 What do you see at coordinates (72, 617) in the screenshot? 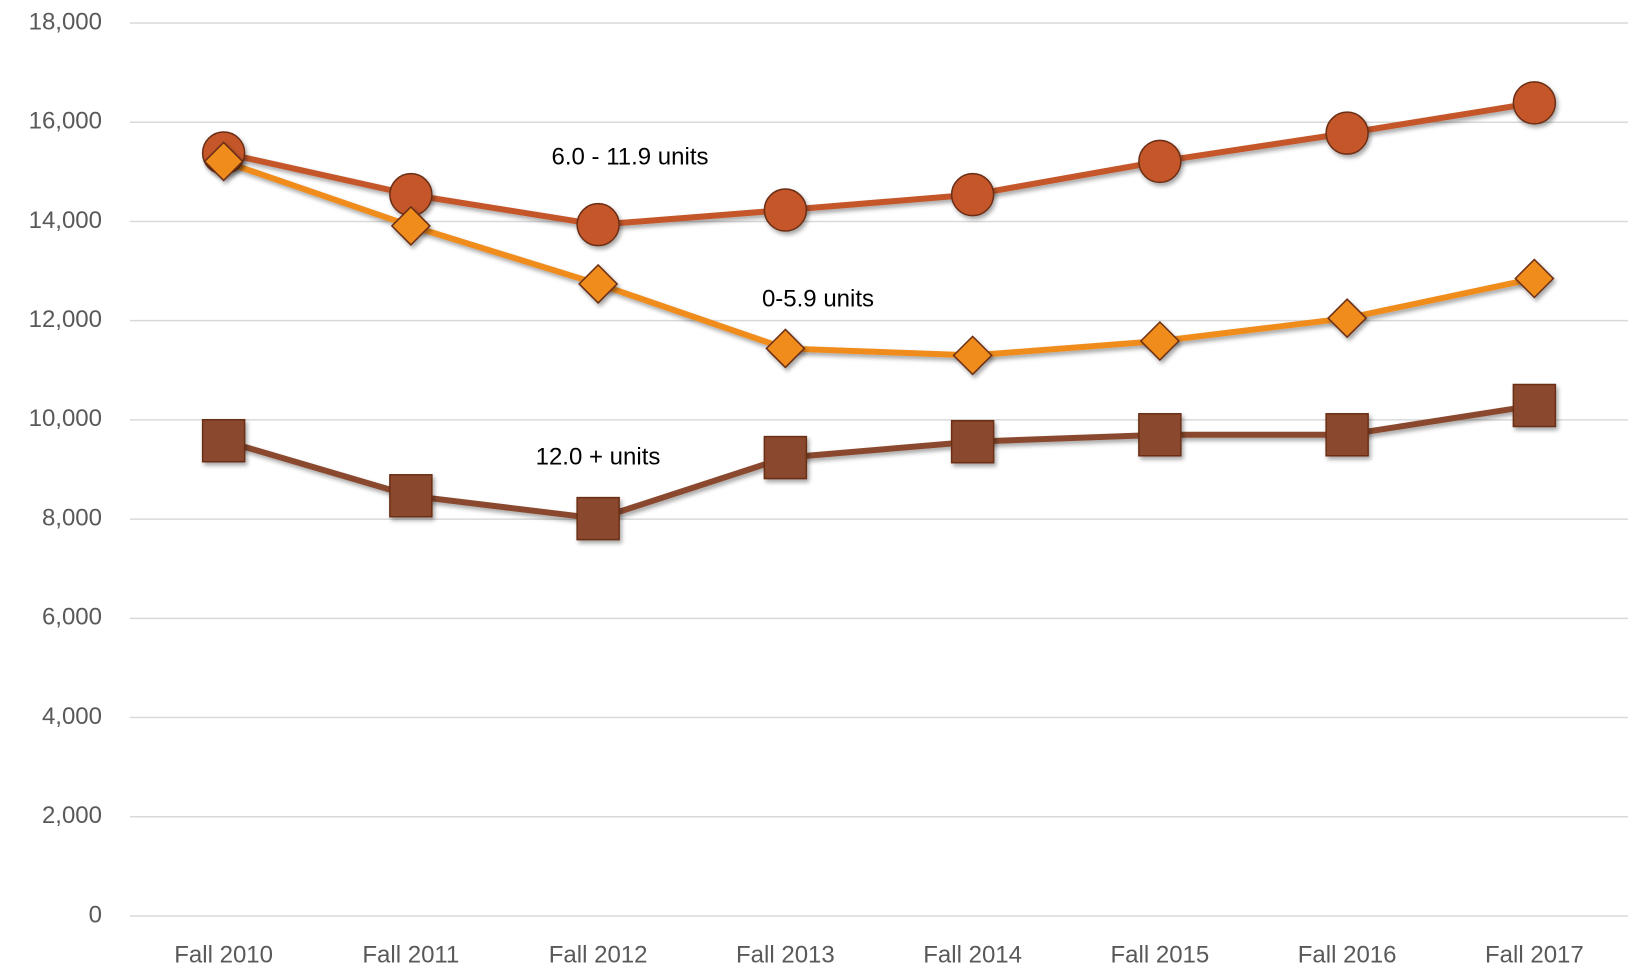
I see `y-tick-label: 6,000` at bounding box center [72, 617].